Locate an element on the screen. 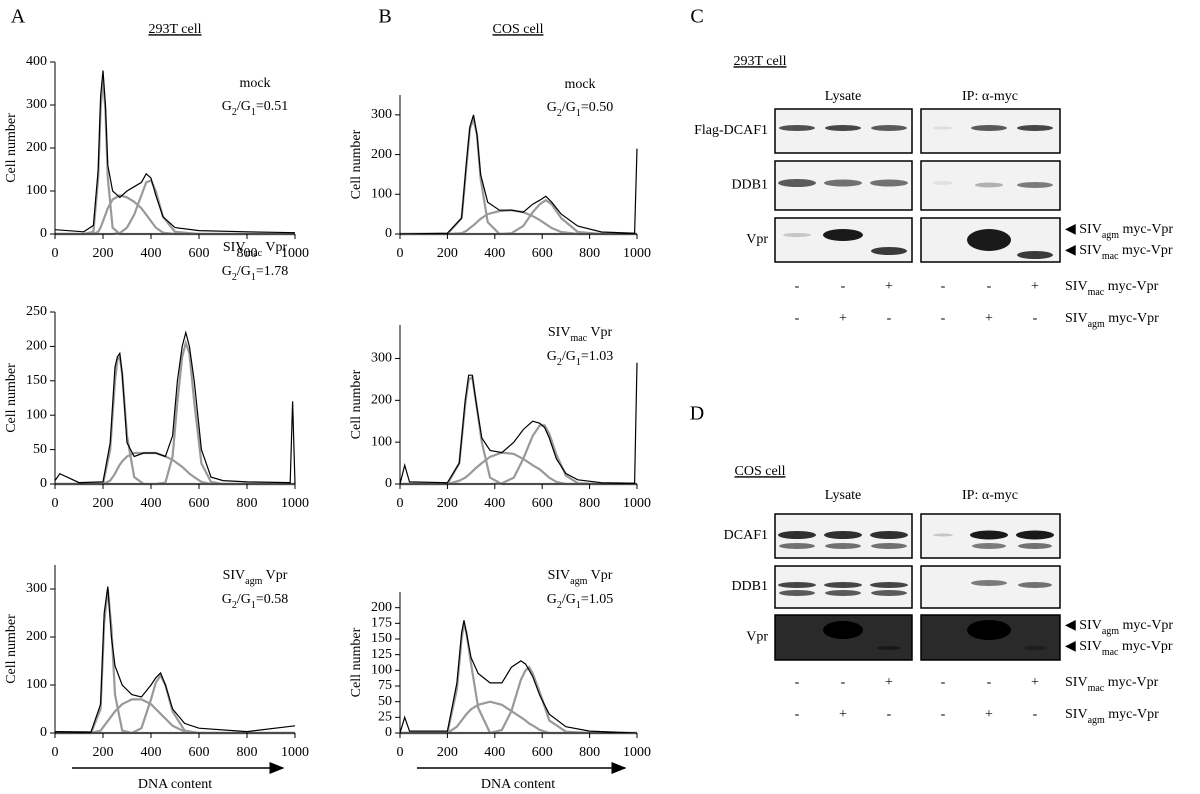  row-label: DDB1 is located at coordinates (749, 185).